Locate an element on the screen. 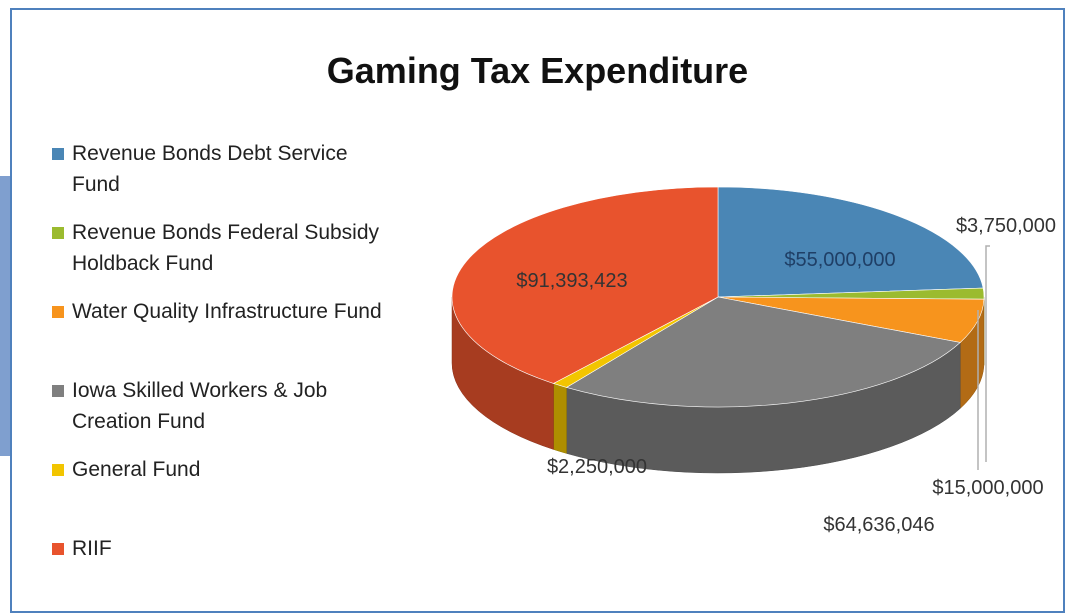 The width and height of the screenshot is (1071, 615). legend-item-iowa-skilled-workers: Iowa Skilled Workers & Job Creation Fund is located at coordinates (217, 406).